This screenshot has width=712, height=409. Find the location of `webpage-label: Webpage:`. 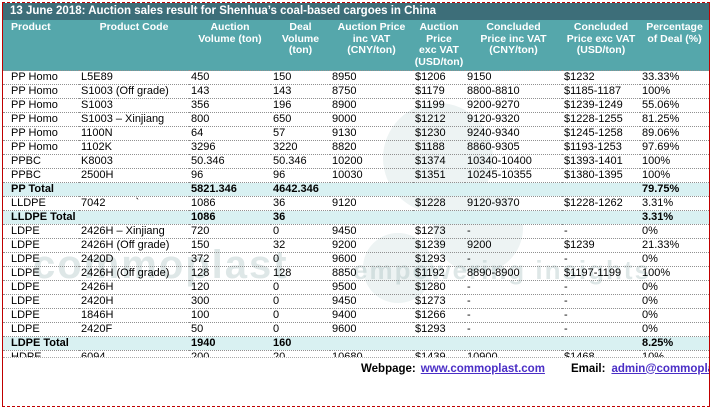

webpage-label: Webpage: is located at coordinates (388, 368).